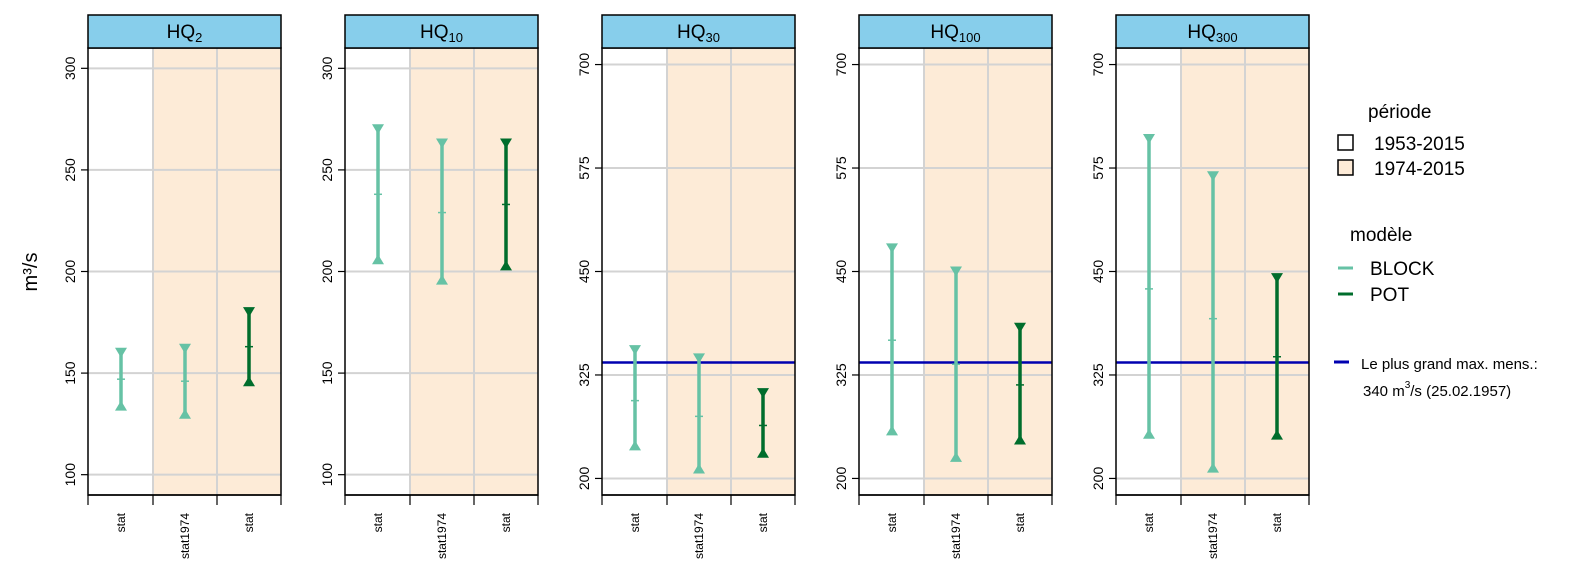  What do you see at coordinates (1384, 391) in the screenshot?
I see `legend-record-value: 340 m` at bounding box center [1384, 391].